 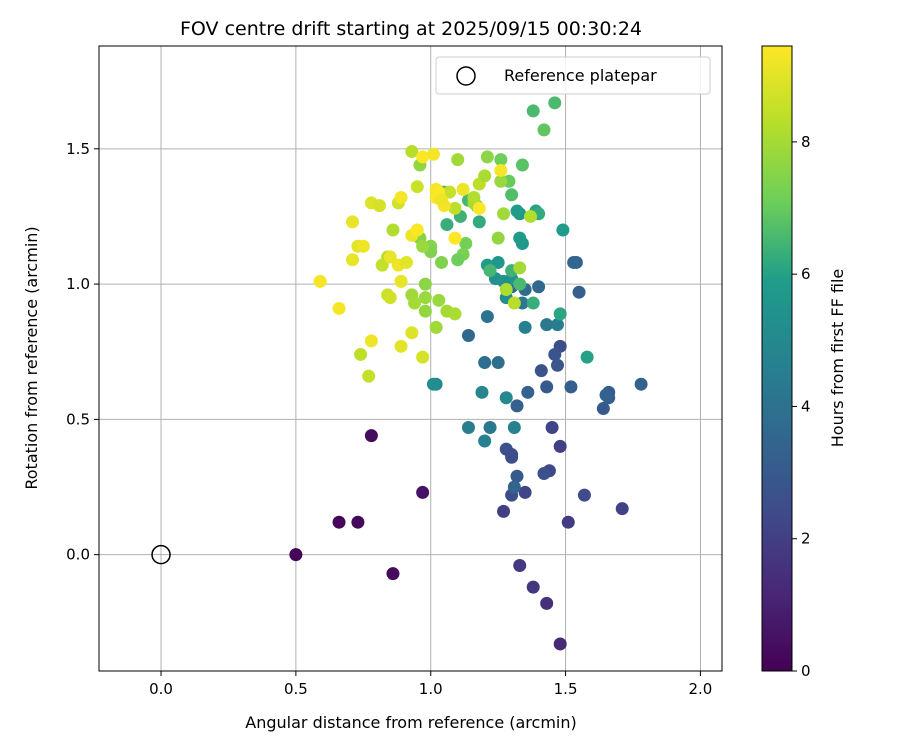 I want to click on y-tick-label: 1.5, so click(x=78, y=149).